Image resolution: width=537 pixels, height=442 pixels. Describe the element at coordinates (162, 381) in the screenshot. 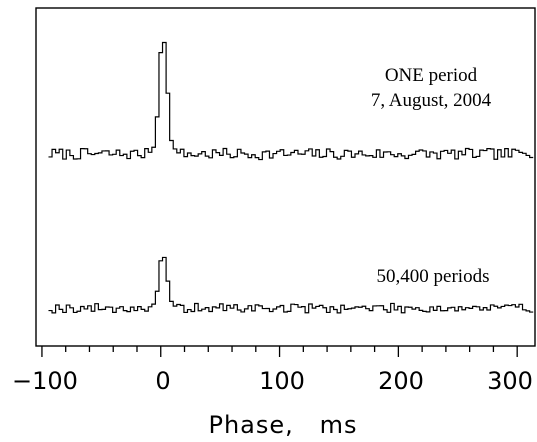

I see `x-tick-label-0: 0` at that location.